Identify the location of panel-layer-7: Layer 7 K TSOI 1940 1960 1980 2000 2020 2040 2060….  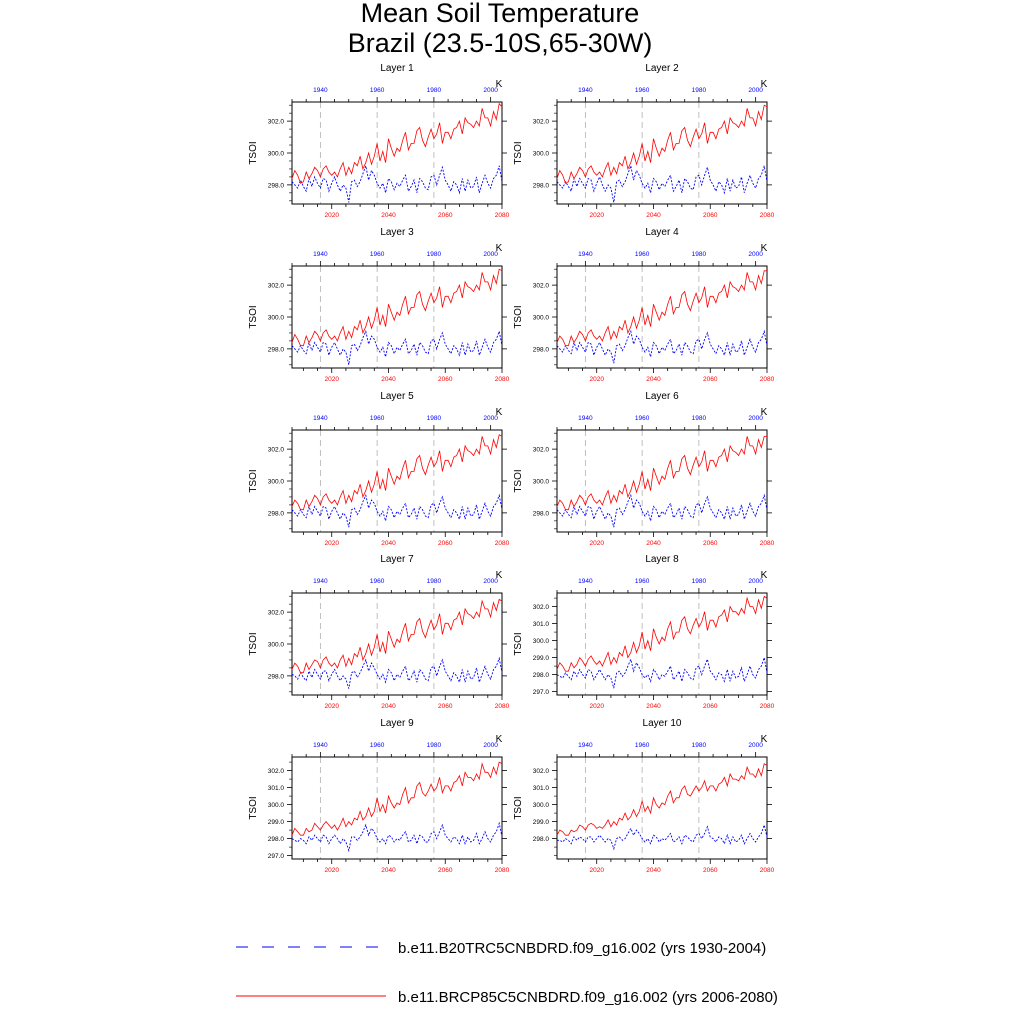
(379, 632).